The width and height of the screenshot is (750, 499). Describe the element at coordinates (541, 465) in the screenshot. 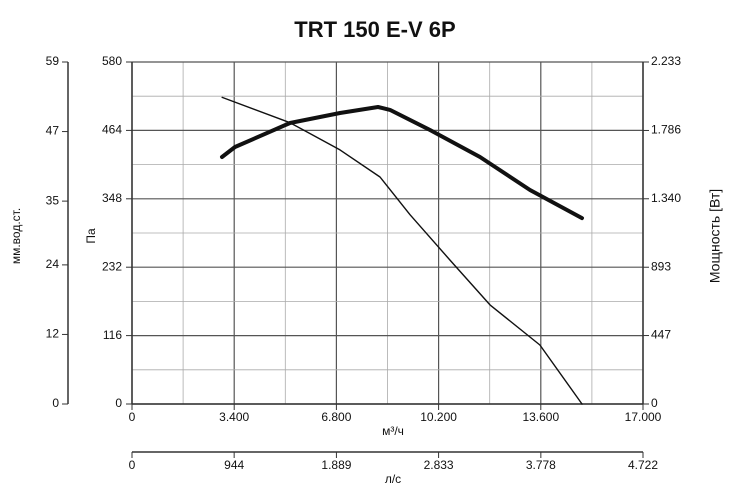

I see `x2-tick-label: 3.778` at that location.